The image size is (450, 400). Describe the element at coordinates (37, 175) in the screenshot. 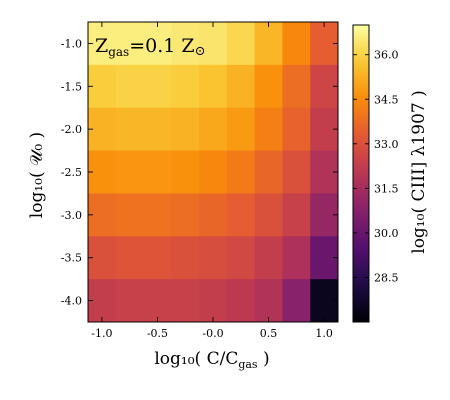

I see `y-axis-label: log₁₀( 𝒰₀ )` at that location.